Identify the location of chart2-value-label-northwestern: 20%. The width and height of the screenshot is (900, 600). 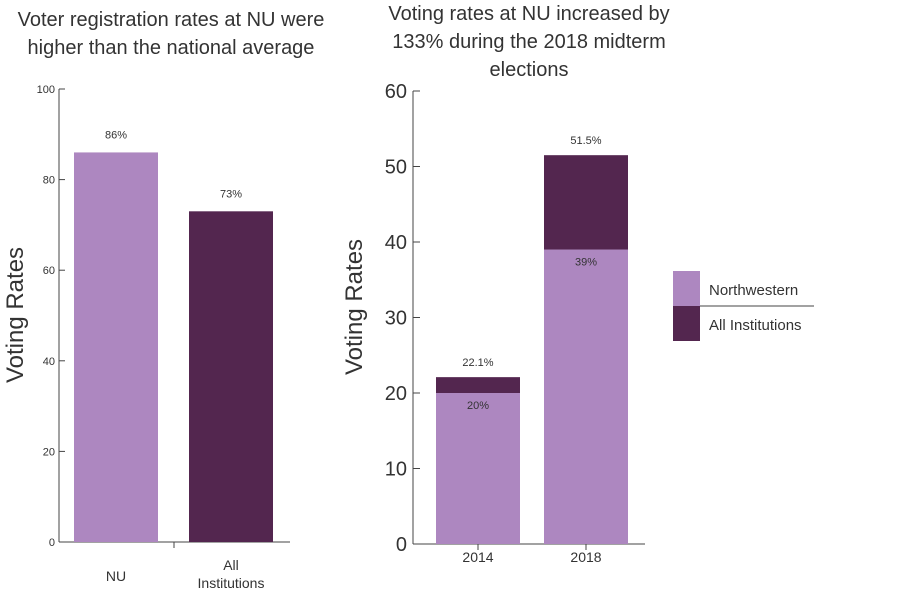
(478, 406).